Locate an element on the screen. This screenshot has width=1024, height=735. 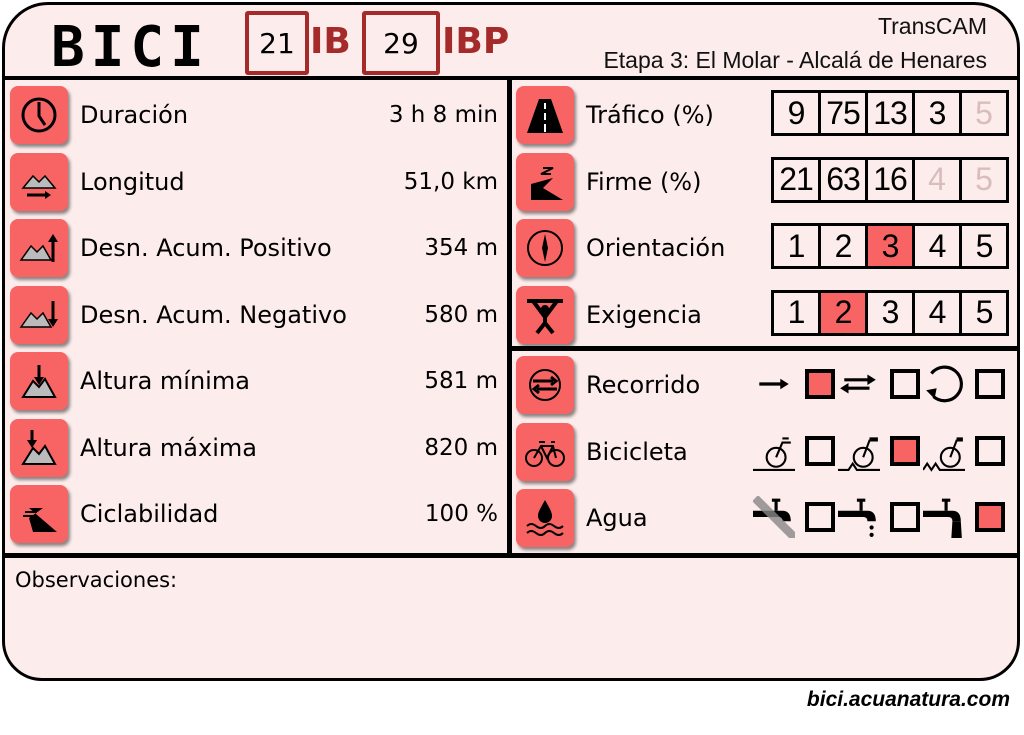
scale-value: 16 is located at coordinates (890, 179).